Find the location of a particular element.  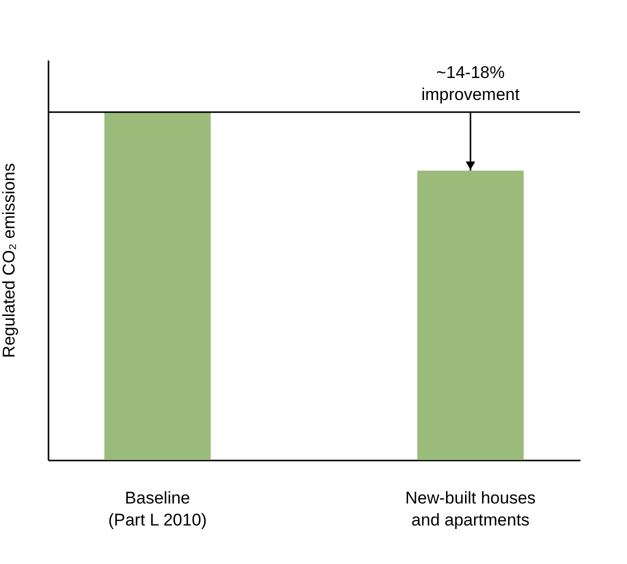

annotation: ~14-18% improvement is located at coordinates (470, 83).